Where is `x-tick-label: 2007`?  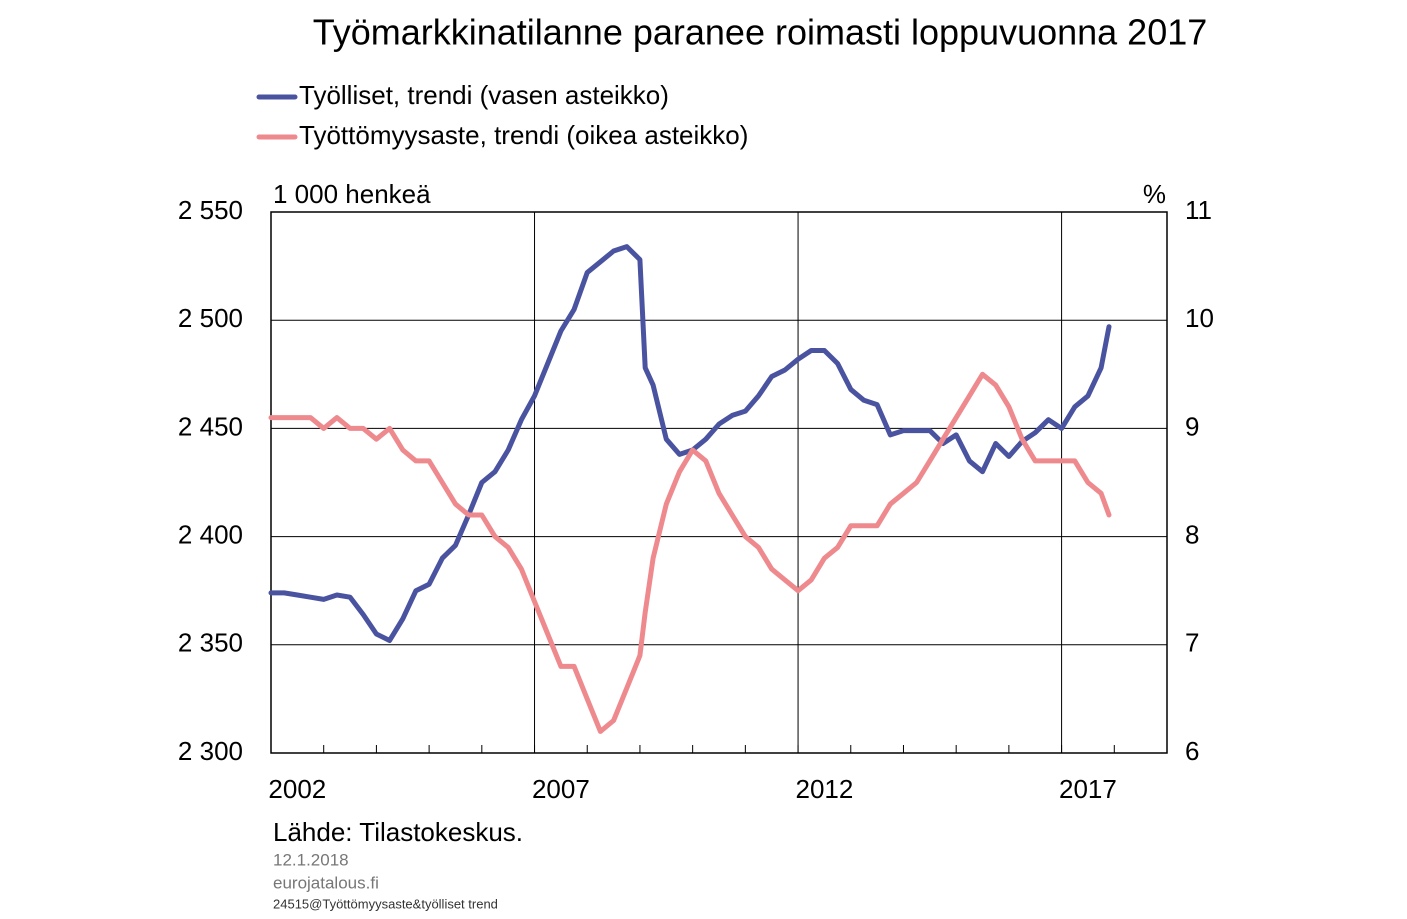 x-tick-label: 2007 is located at coordinates (561, 789).